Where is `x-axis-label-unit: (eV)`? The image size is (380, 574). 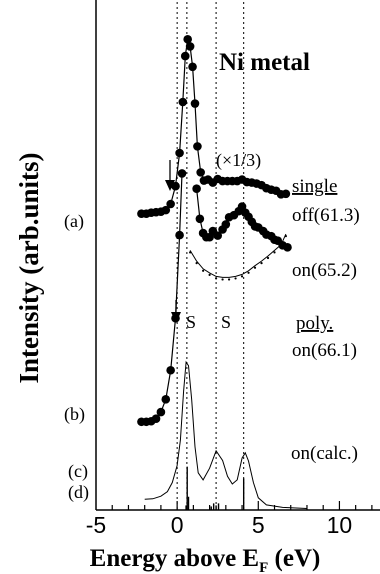
x-axis-label-unit: (eV) is located at coordinates (294, 558).